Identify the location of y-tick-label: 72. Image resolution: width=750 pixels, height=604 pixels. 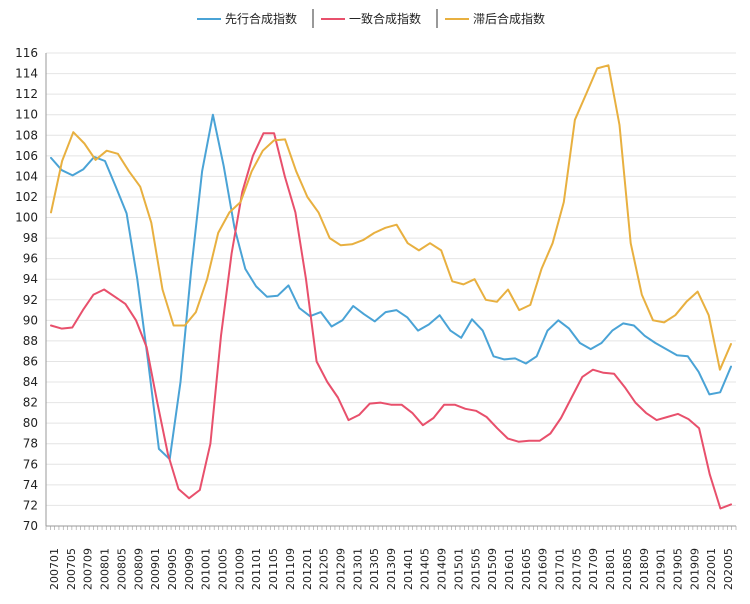
(30, 505).